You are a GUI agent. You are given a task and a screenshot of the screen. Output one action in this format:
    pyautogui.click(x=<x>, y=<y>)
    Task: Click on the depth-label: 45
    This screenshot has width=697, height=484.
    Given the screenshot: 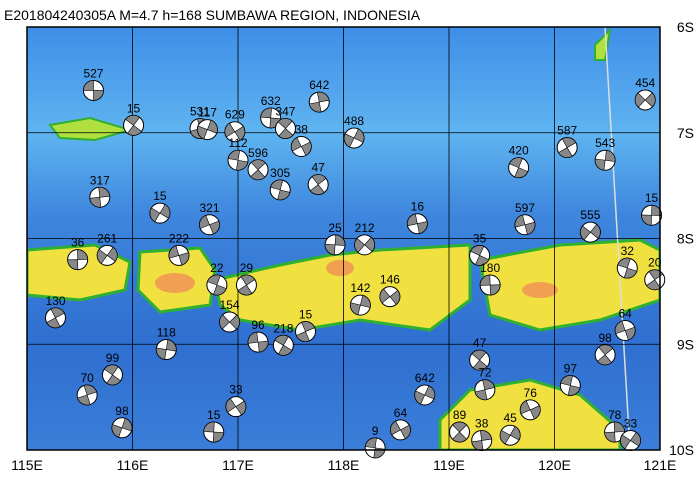 What is the action you would take?
    pyautogui.click(x=511, y=418)
    